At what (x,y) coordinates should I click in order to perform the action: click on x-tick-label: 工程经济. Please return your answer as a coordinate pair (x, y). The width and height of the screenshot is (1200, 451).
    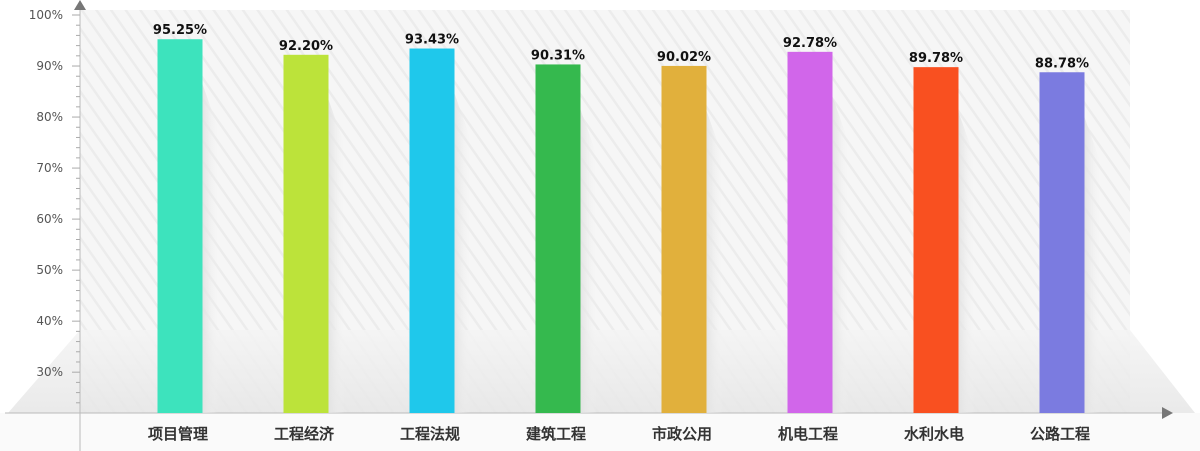
    Looking at the image, I should click on (304, 434).